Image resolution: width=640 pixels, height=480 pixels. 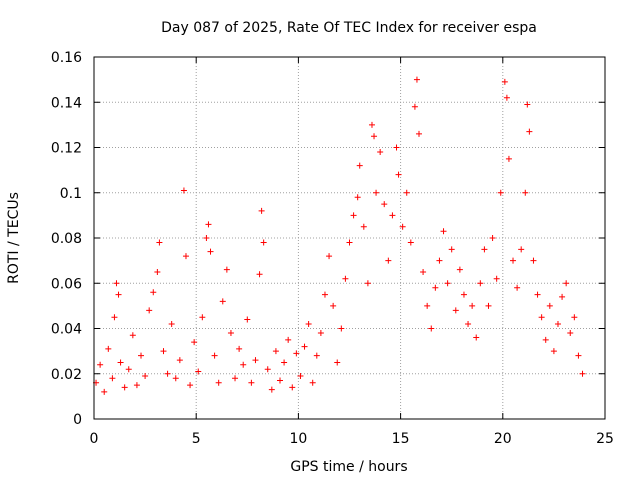 What do you see at coordinates (77, 420) in the screenshot?
I see `y-tick-label: 0` at bounding box center [77, 420].